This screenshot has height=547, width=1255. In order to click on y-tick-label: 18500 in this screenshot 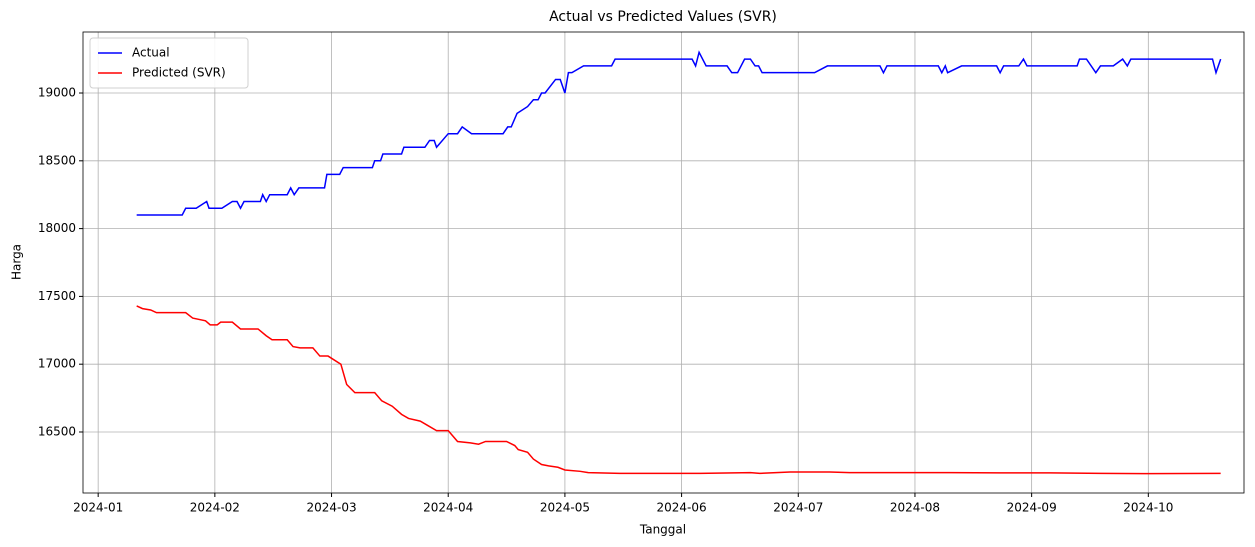, I will do `click(57, 160)`.